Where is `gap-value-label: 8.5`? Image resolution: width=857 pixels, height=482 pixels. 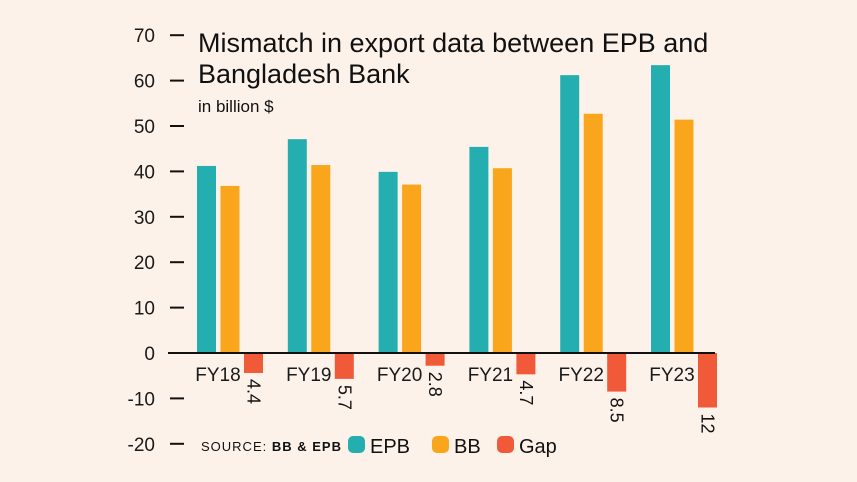 gap-value-label: 8.5 is located at coordinates (617, 410).